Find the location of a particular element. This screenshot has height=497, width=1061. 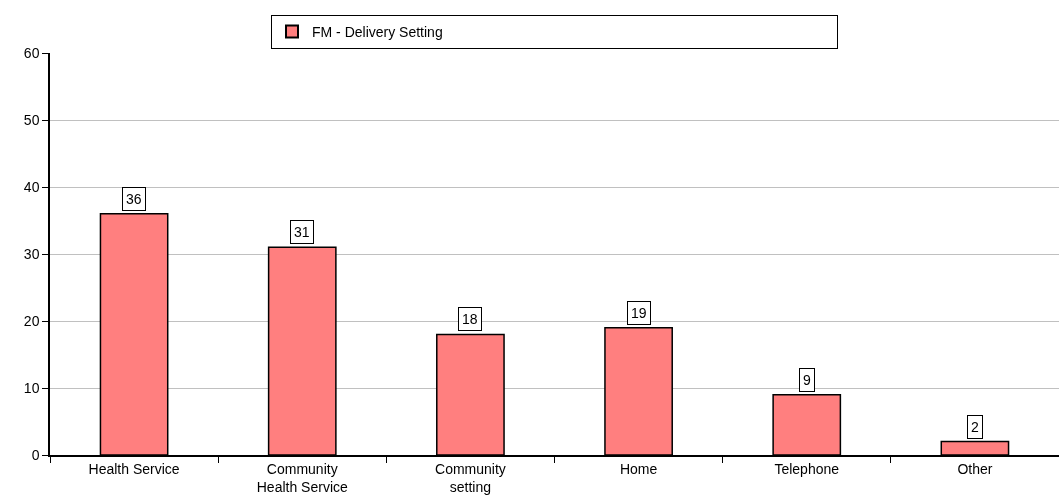

y-tick-label: 50 is located at coordinates (31, 119).